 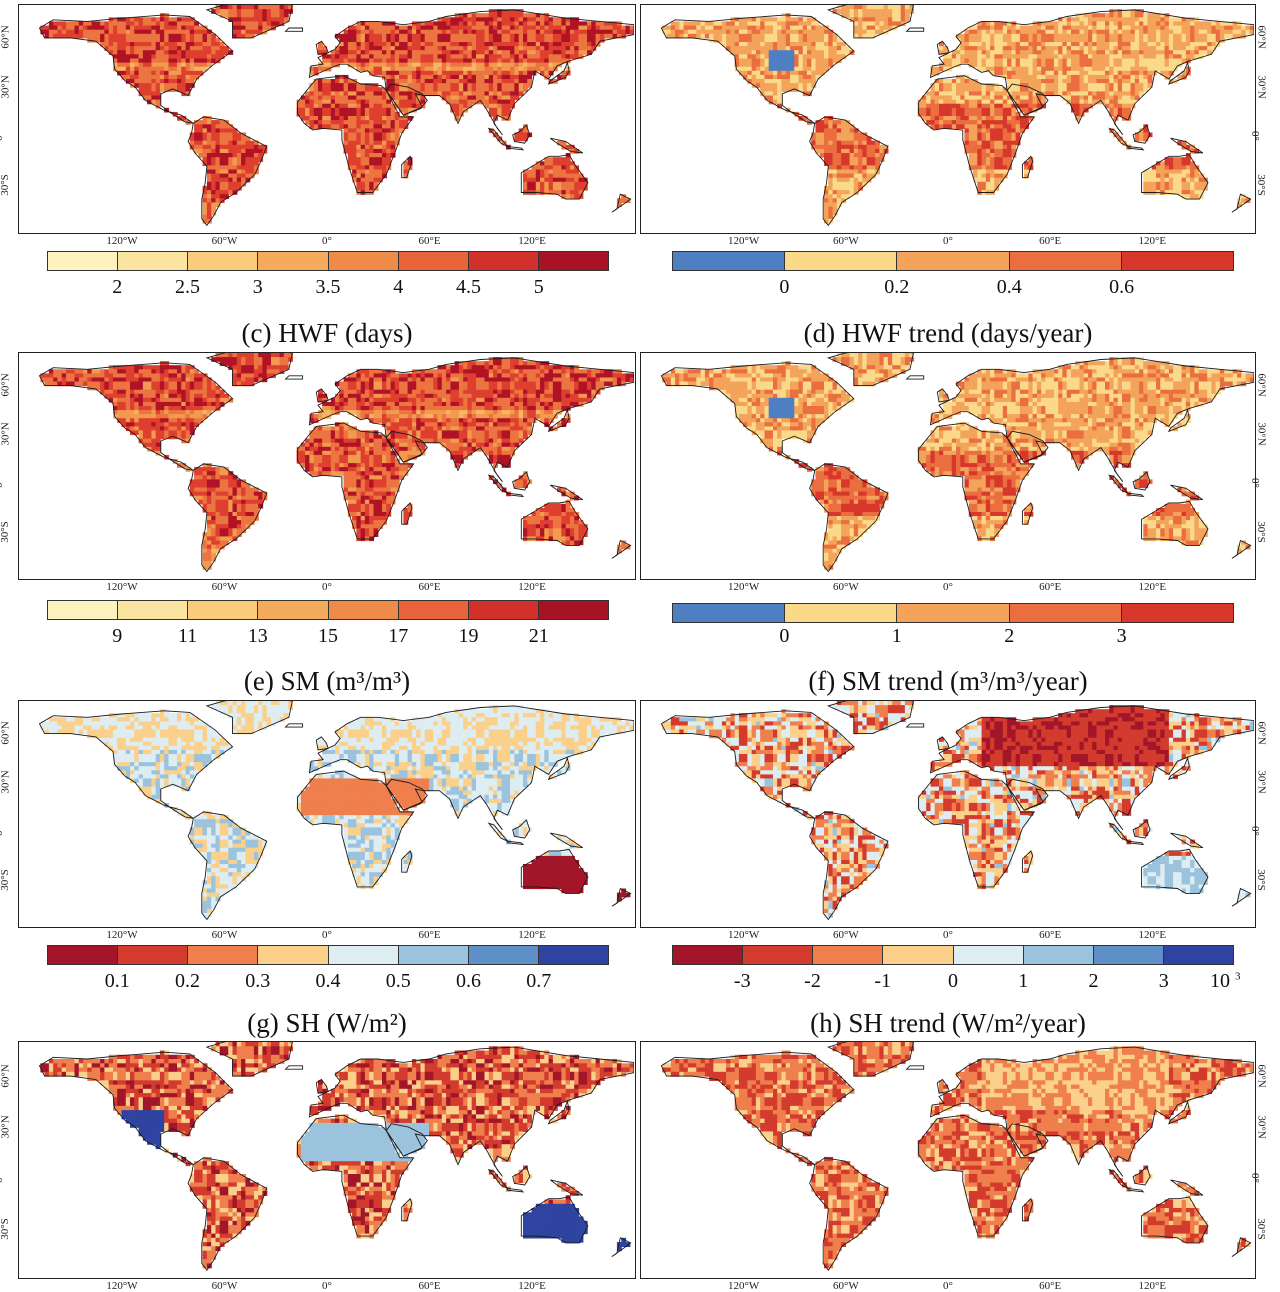 What do you see at coordinates (784, 287) in the screenshot?
I see `colorbar-tick: 0` at bounding box center [784, 287].